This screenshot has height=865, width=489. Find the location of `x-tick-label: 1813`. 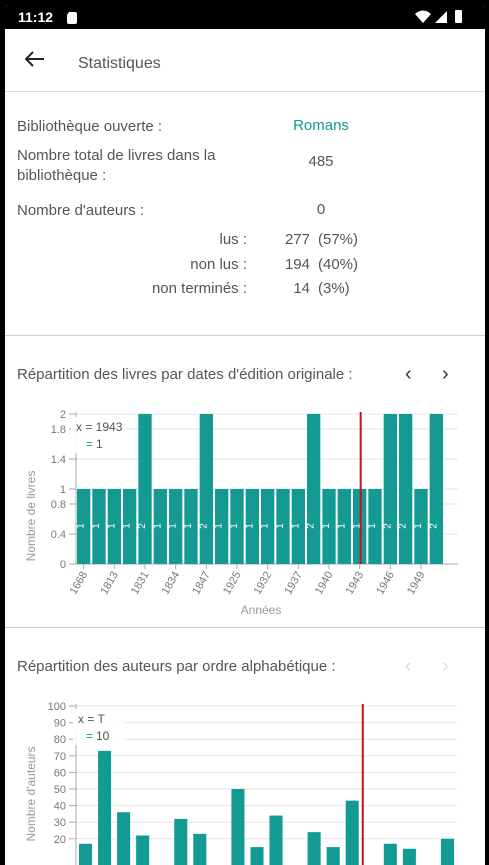

x-tick-label: 1813 is located at coordinates (109, 583).